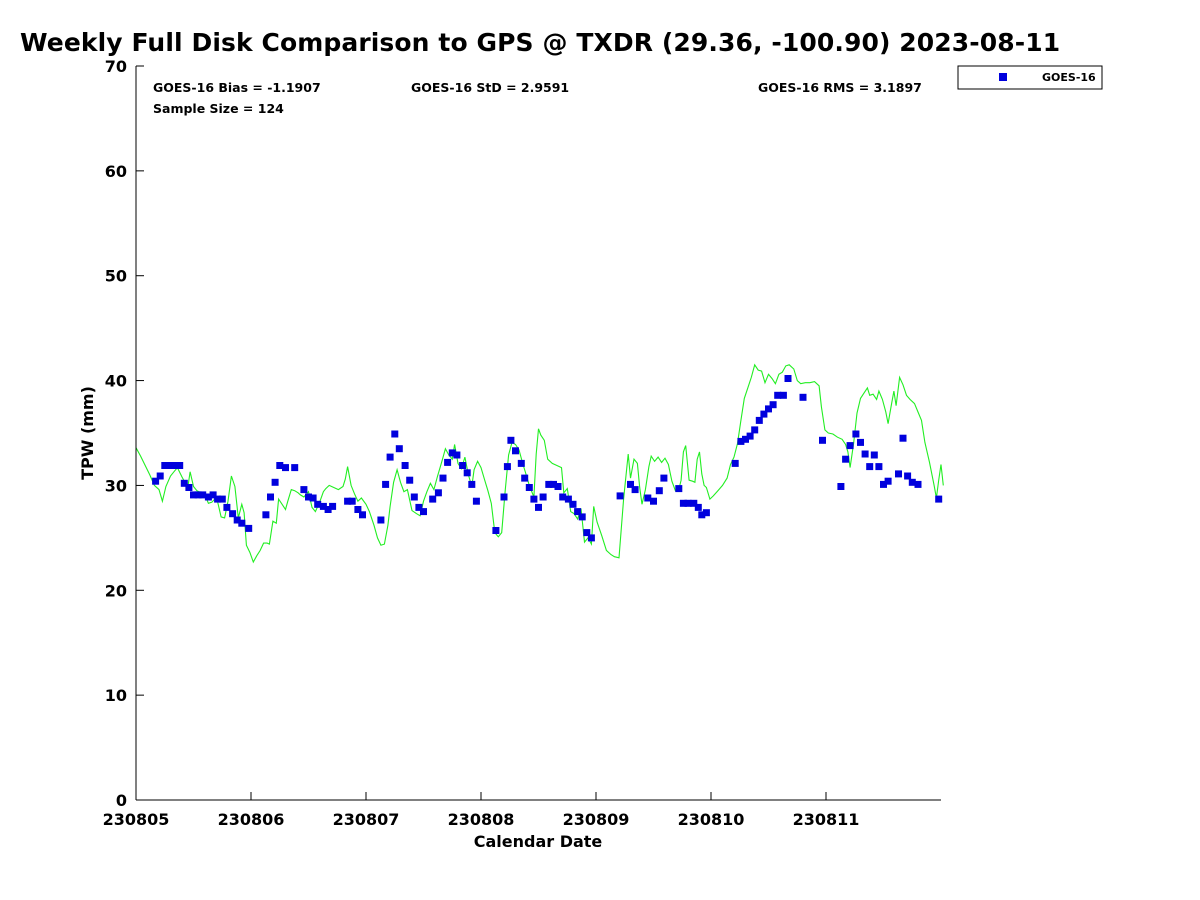  Describe the element at coordinates (490, 87) in the screenshot. I see `stat-std: GOES-16 StD = 2.9591` at that location.